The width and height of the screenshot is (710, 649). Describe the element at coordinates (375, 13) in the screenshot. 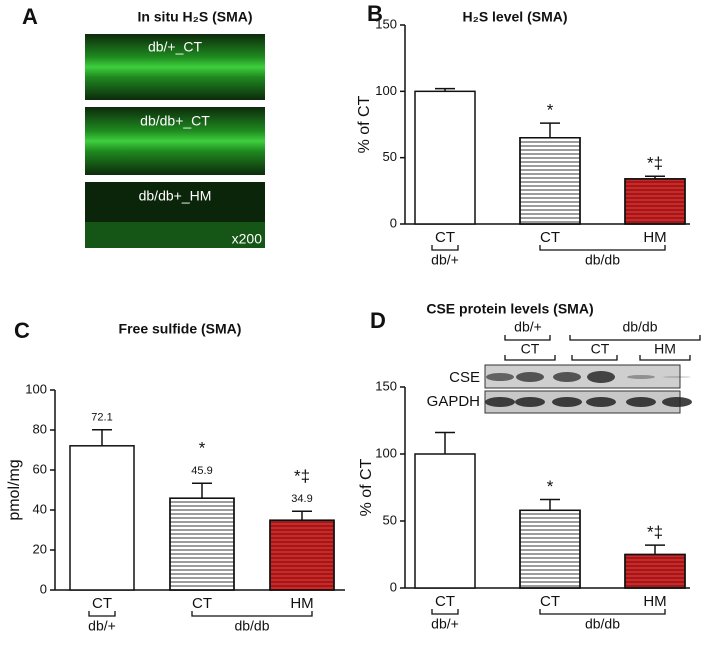

I see `panel-letter: B` at that location.